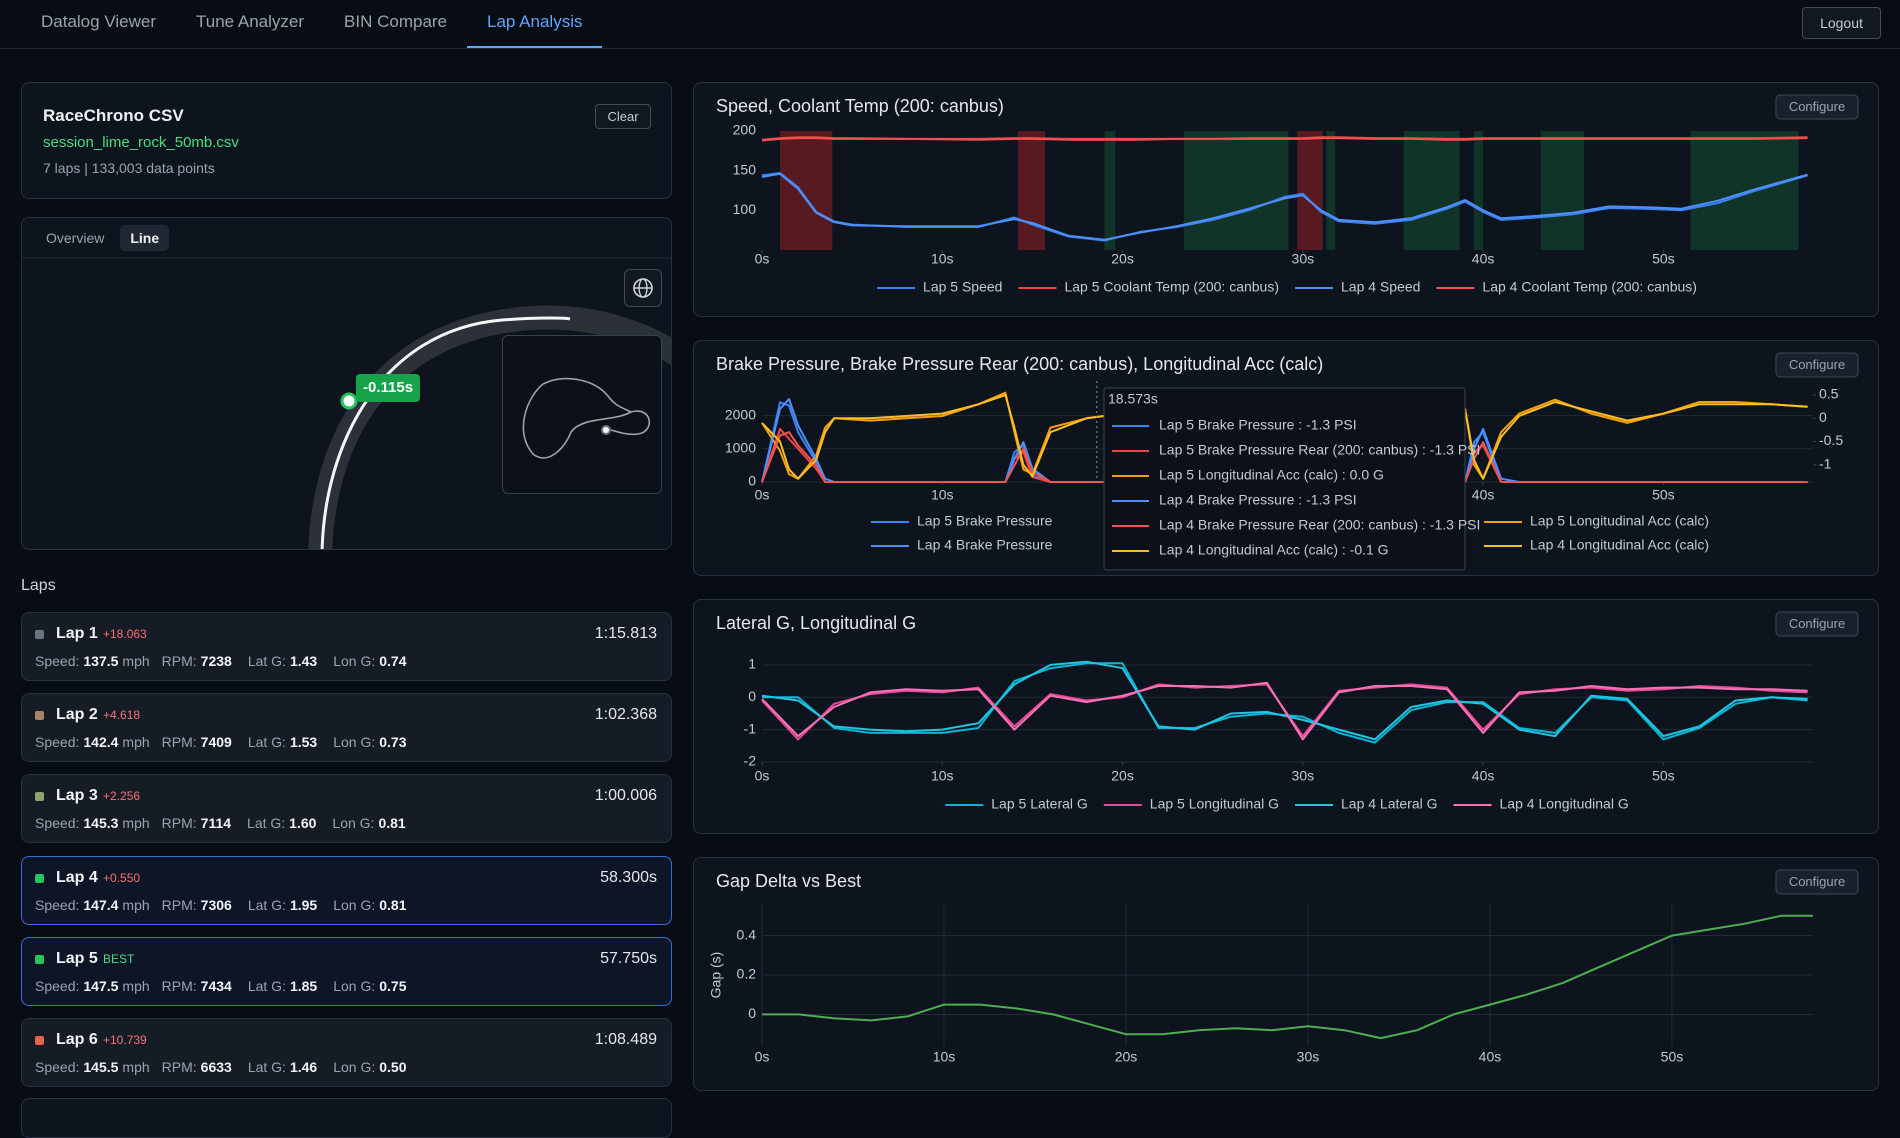  Describe the element at coordinates (393, 742) in the screenshot. I see `stat-value: 0.73` at that location.